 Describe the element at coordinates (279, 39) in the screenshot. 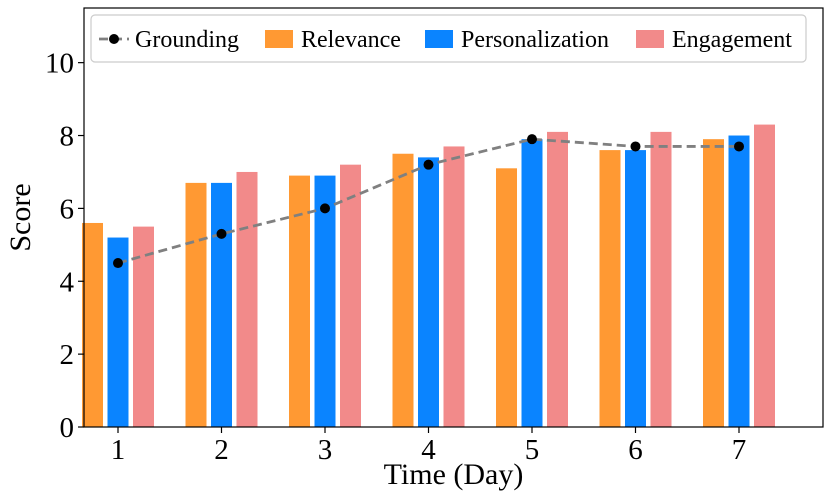

I see `legend-swatch-relevance` at that location.